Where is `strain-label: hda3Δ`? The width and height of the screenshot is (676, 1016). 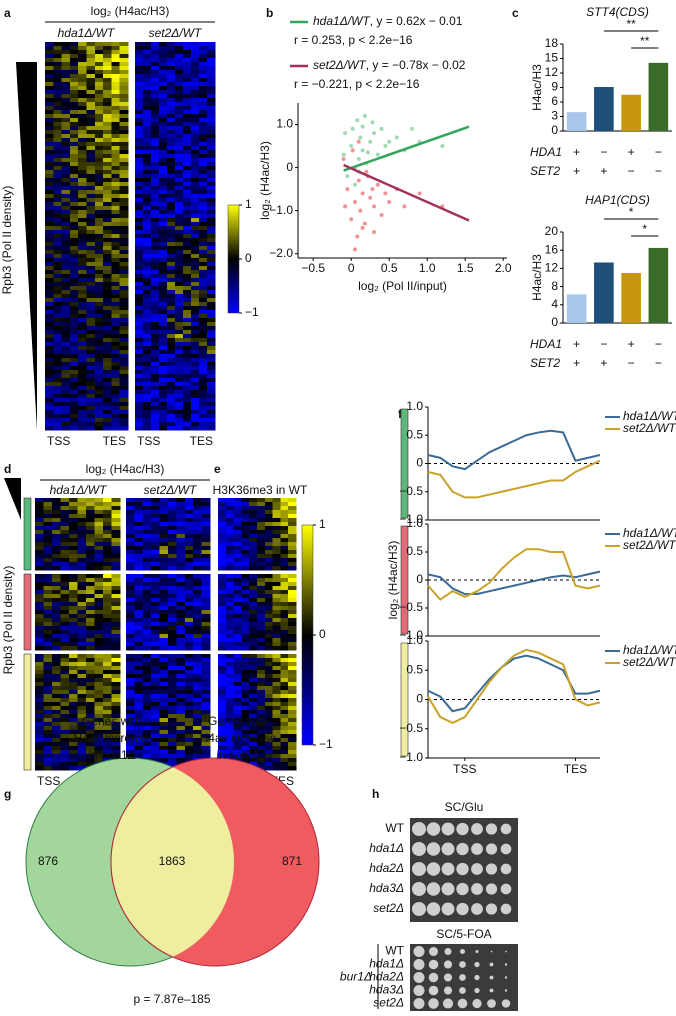 strain-label: hda3Δ is located at coordinates (386, 990).